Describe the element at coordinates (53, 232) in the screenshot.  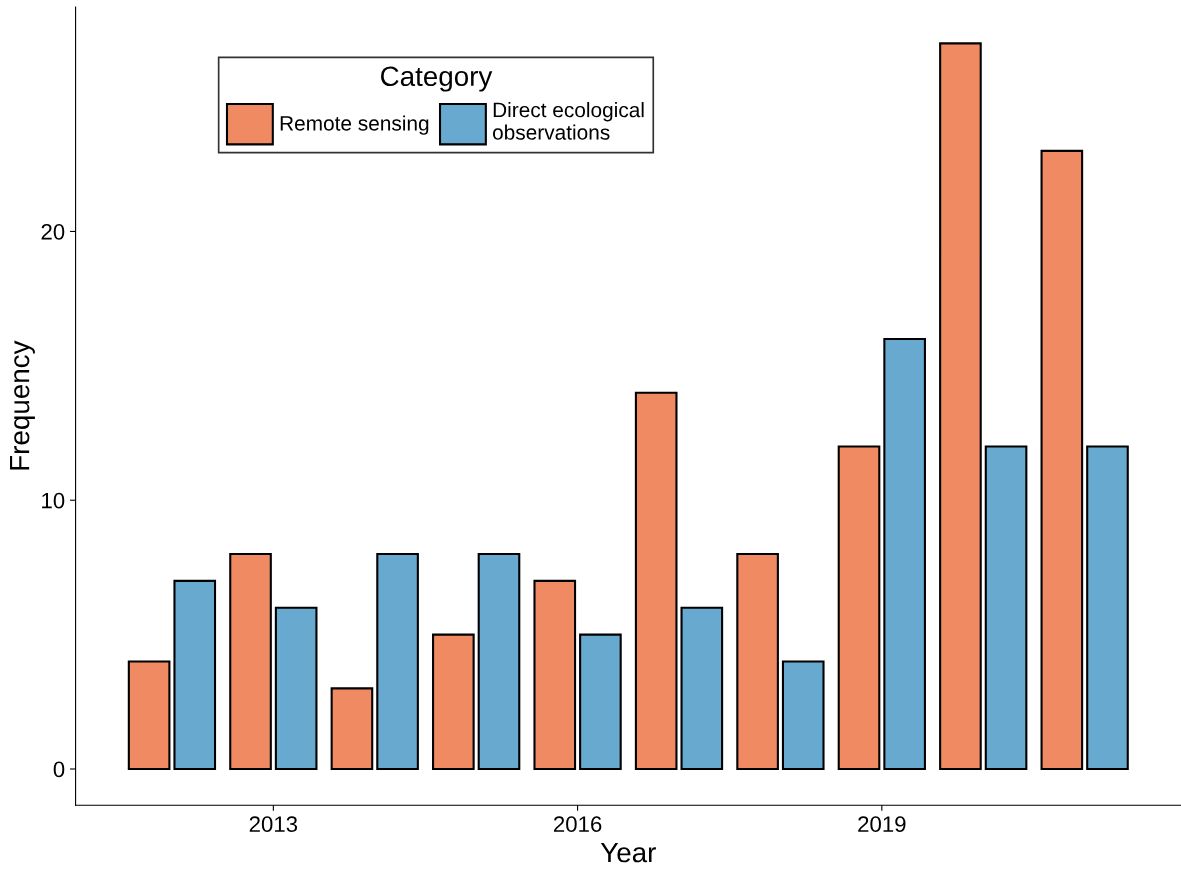
I see `y-tick-label: 20` at that location.